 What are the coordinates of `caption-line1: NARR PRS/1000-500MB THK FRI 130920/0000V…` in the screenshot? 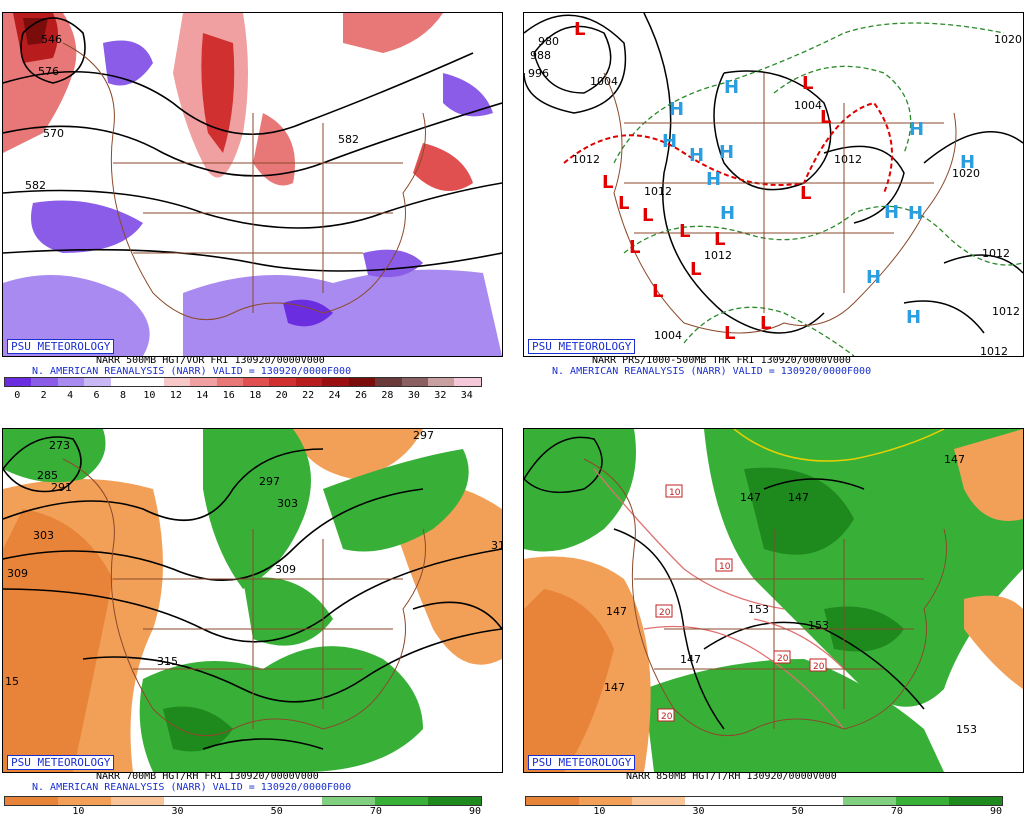 It's located at (721, 360).